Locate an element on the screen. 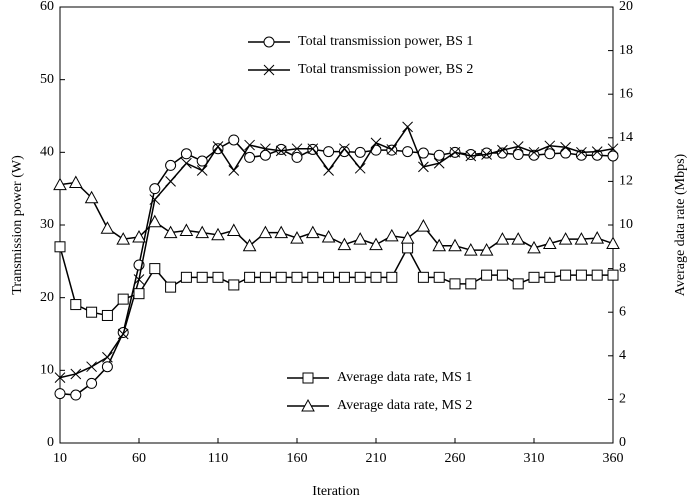  legend-label: Average data rate, MS 1 is located at coordinates (404, 377).